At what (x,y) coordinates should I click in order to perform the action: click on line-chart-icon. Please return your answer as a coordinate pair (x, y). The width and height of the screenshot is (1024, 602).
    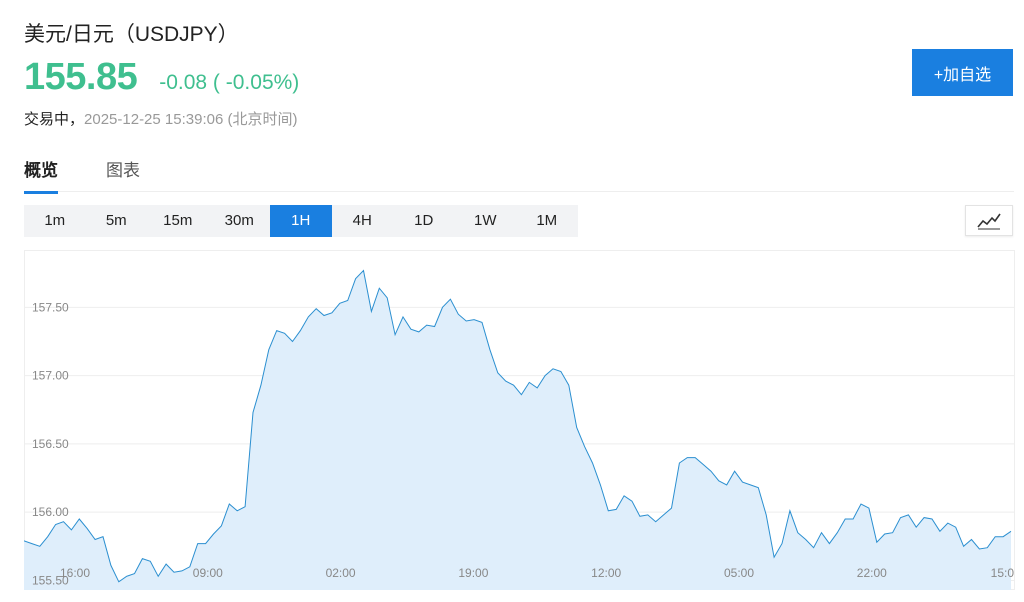
    Looking at the image, I should click on (989, 221).